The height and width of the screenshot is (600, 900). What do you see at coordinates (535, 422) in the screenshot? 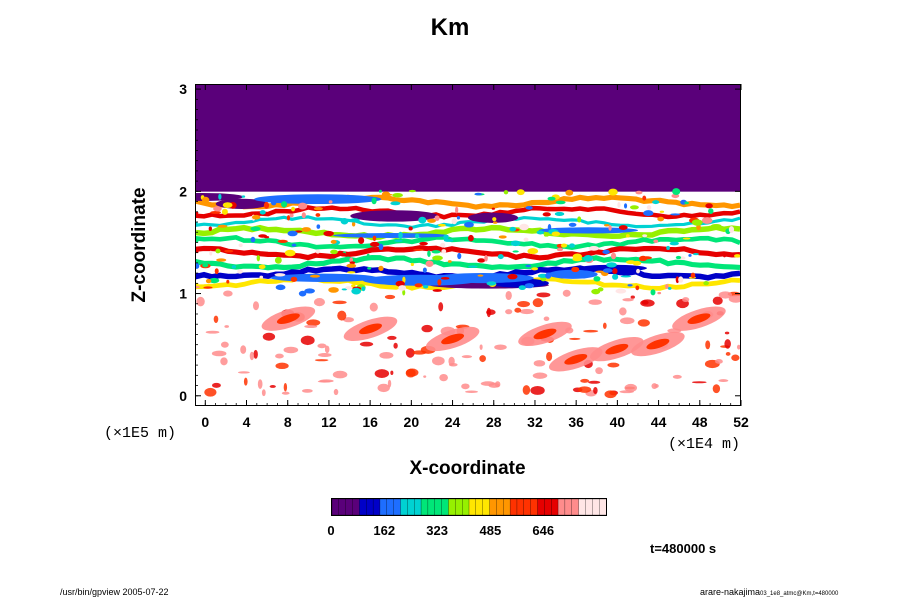
I see `x-tick-label: 32` at bounding box center [535, 422].